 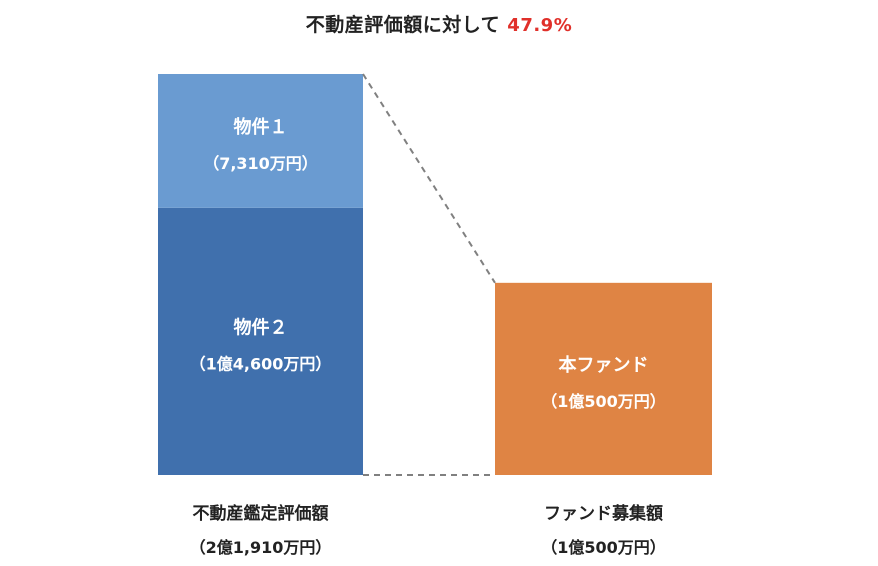 I want to click on chart-title-percent: 47.9%, so click(x=540, y=25).